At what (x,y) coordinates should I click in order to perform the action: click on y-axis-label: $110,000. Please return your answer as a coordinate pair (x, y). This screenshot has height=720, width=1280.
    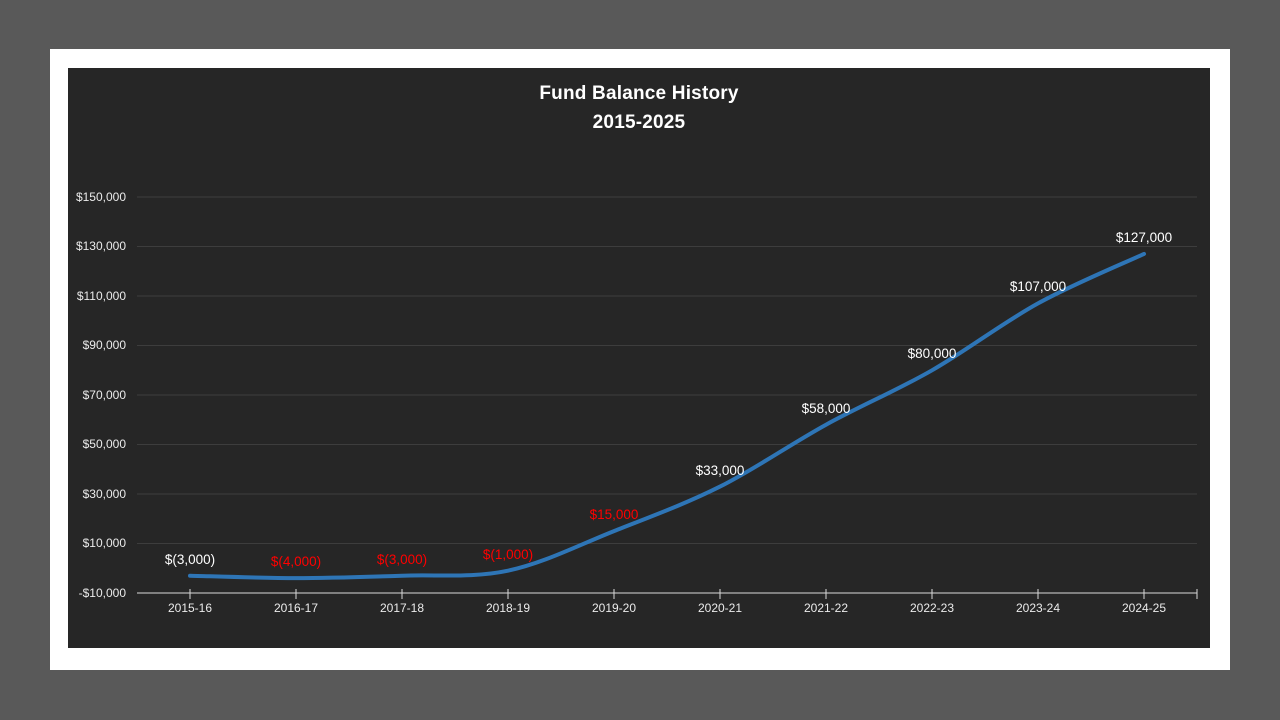
    Looking at the image, I should click on (101, 295).